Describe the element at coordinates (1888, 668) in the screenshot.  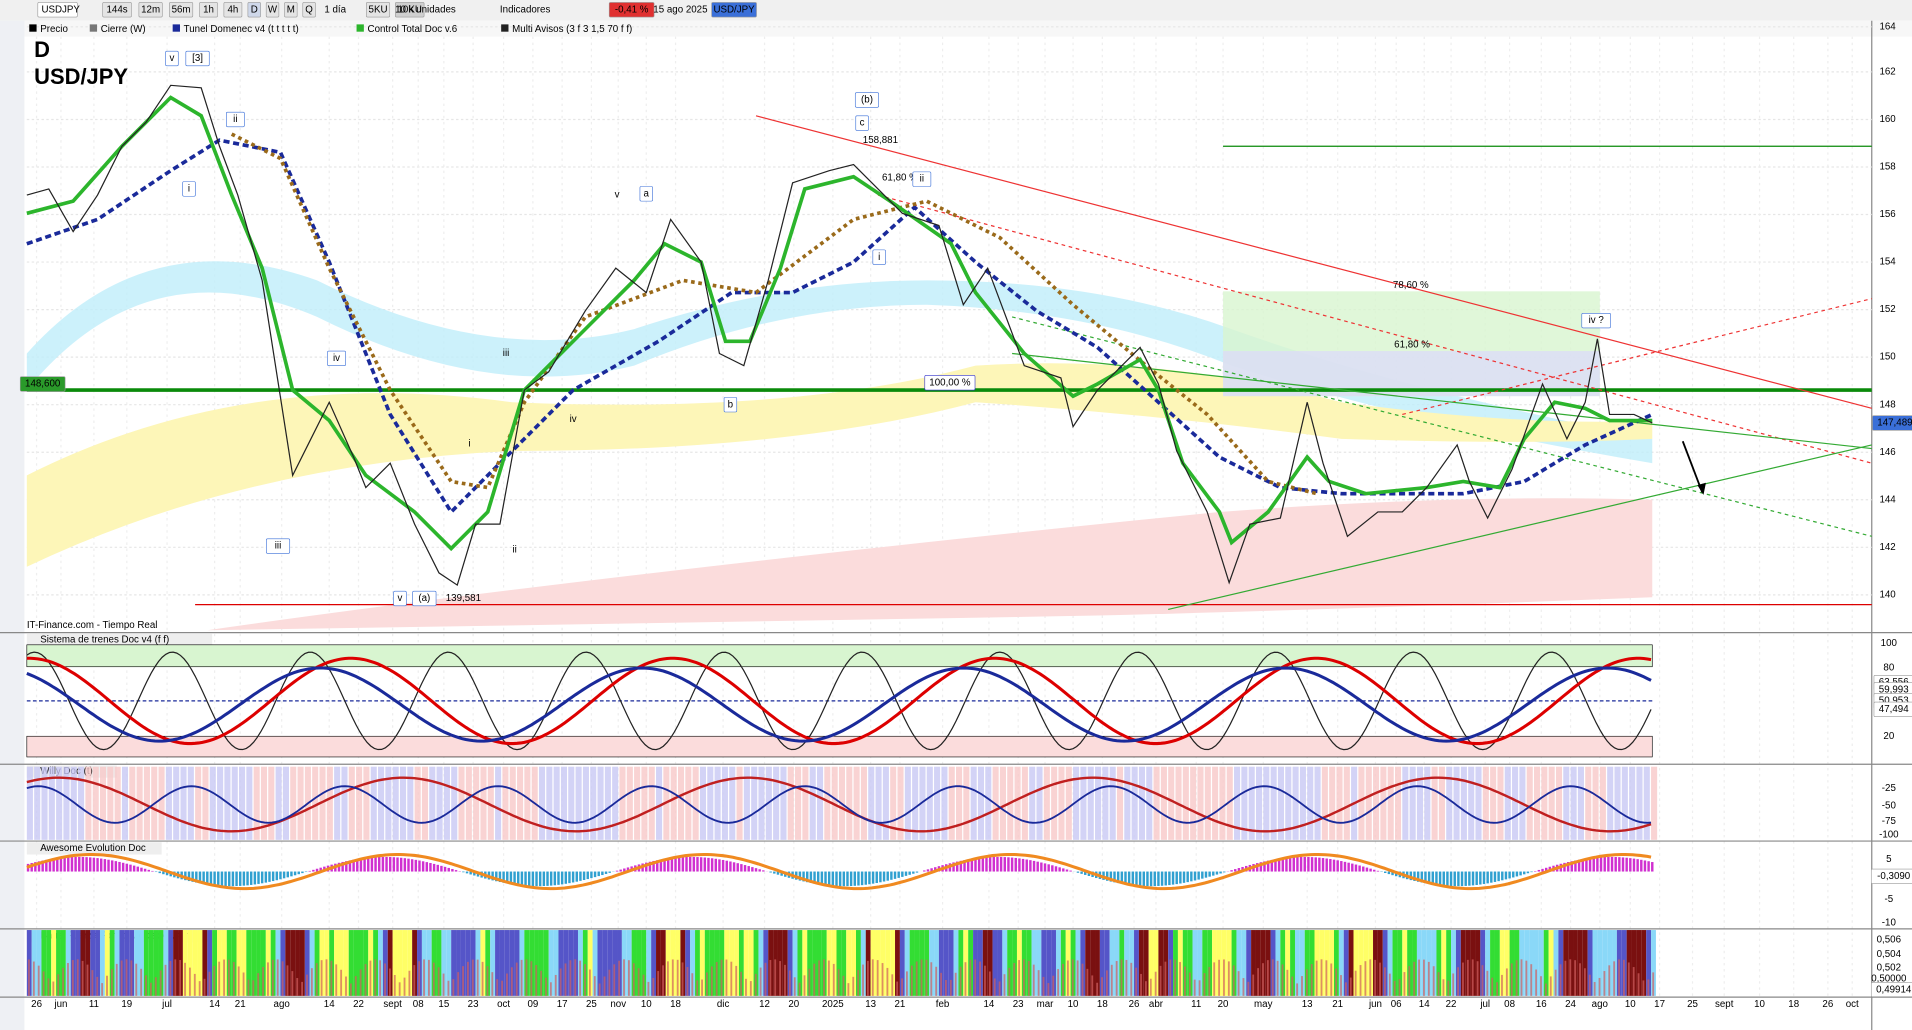
I see `panel-tick: 80` at that location.